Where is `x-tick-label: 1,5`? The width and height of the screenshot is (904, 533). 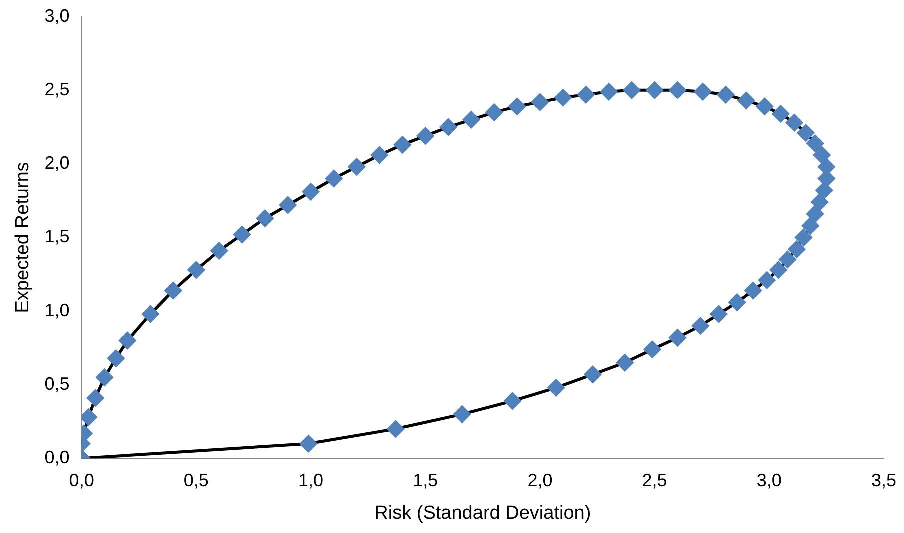 x-tick-label: 1,5 is located at coordinates (425, 480).